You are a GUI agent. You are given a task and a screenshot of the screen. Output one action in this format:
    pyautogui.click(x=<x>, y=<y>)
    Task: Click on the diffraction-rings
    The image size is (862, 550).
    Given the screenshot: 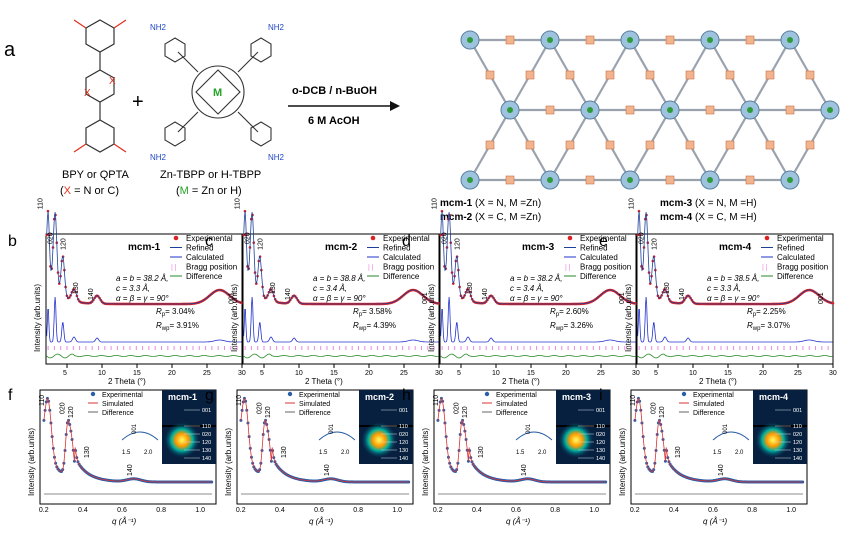 What is the action you would take?
    pyautogui.click(x=773, y=440)
    